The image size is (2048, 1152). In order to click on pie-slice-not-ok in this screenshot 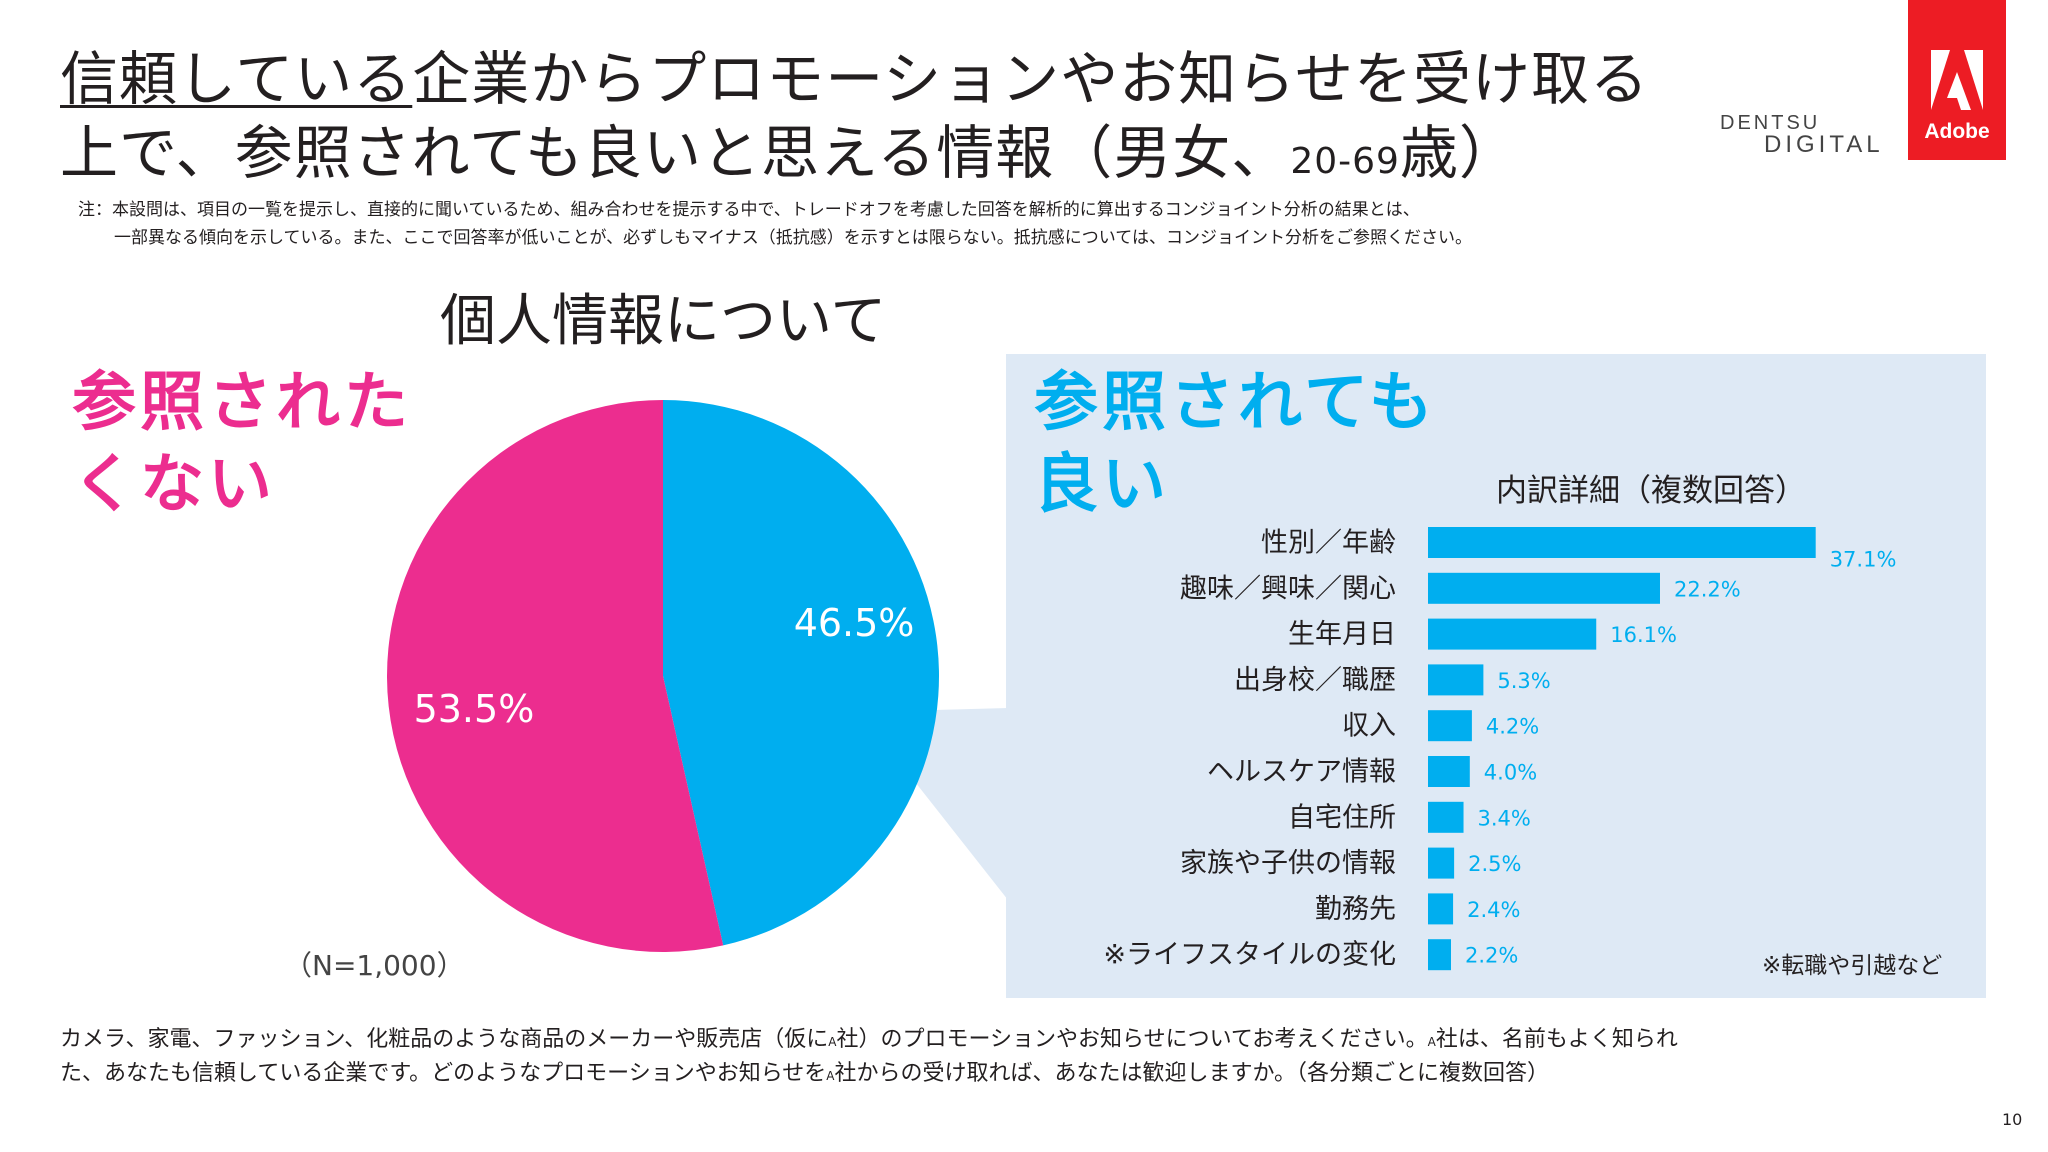, I will do `click(555, 676)`.